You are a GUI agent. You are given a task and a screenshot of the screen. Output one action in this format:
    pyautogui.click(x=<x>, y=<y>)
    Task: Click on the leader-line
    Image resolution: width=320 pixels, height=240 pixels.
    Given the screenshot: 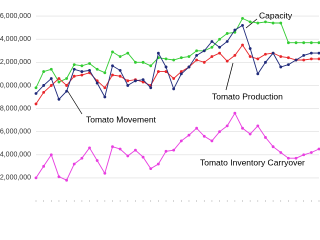 What is the action you would take?
    pyautogui.click(x=251, y=23)
    